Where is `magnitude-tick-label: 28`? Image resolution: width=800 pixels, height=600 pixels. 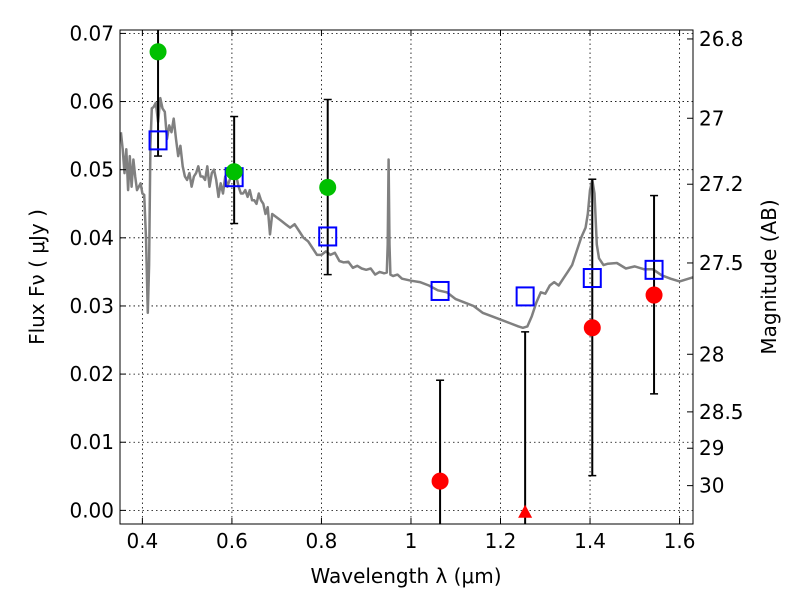
magnitude-tick-label: 28 is located at coordinates (711, 354).